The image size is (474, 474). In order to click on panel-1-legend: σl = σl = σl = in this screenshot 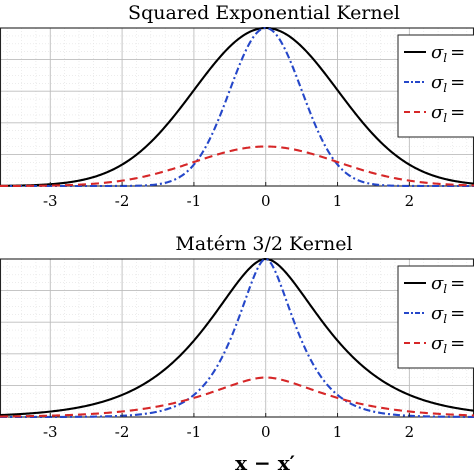, I will do `click(435, 86)`.